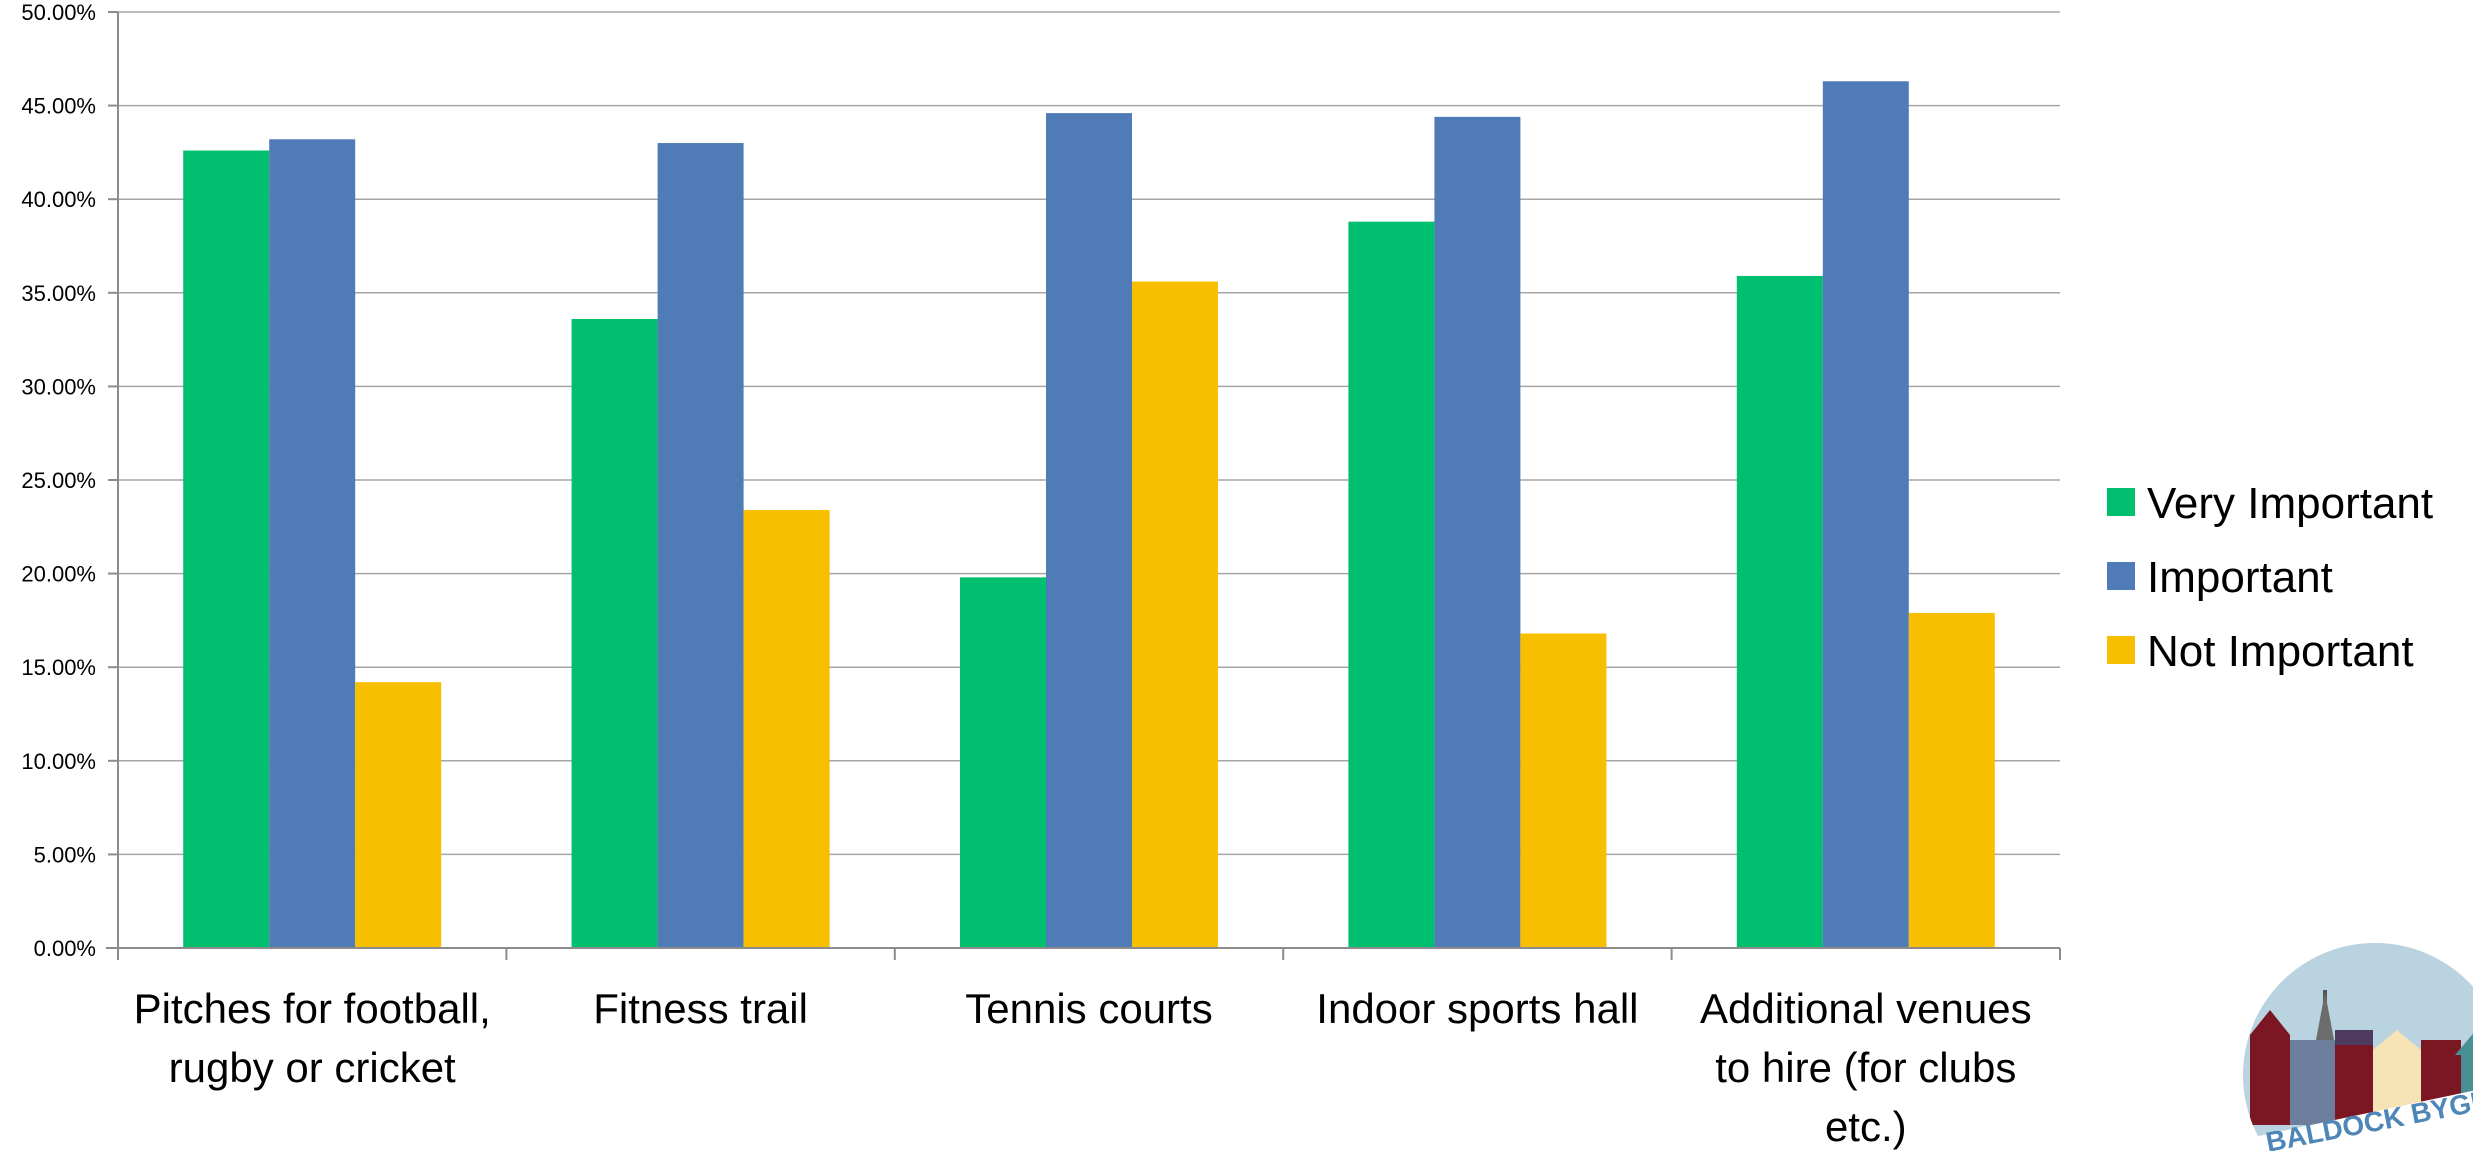 The height and width of the screenshot is (1151, 2473). I want to click on x-tick-label: Indoor sports hall, so click(1477, 1008).